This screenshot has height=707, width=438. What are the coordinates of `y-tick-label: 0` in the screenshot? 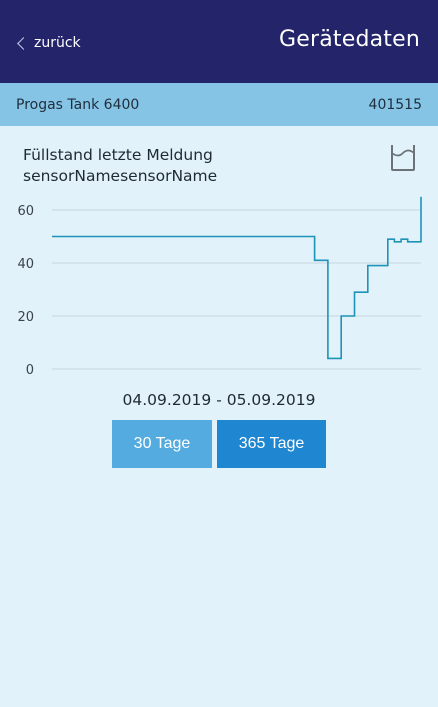 It's located at (30, 370).